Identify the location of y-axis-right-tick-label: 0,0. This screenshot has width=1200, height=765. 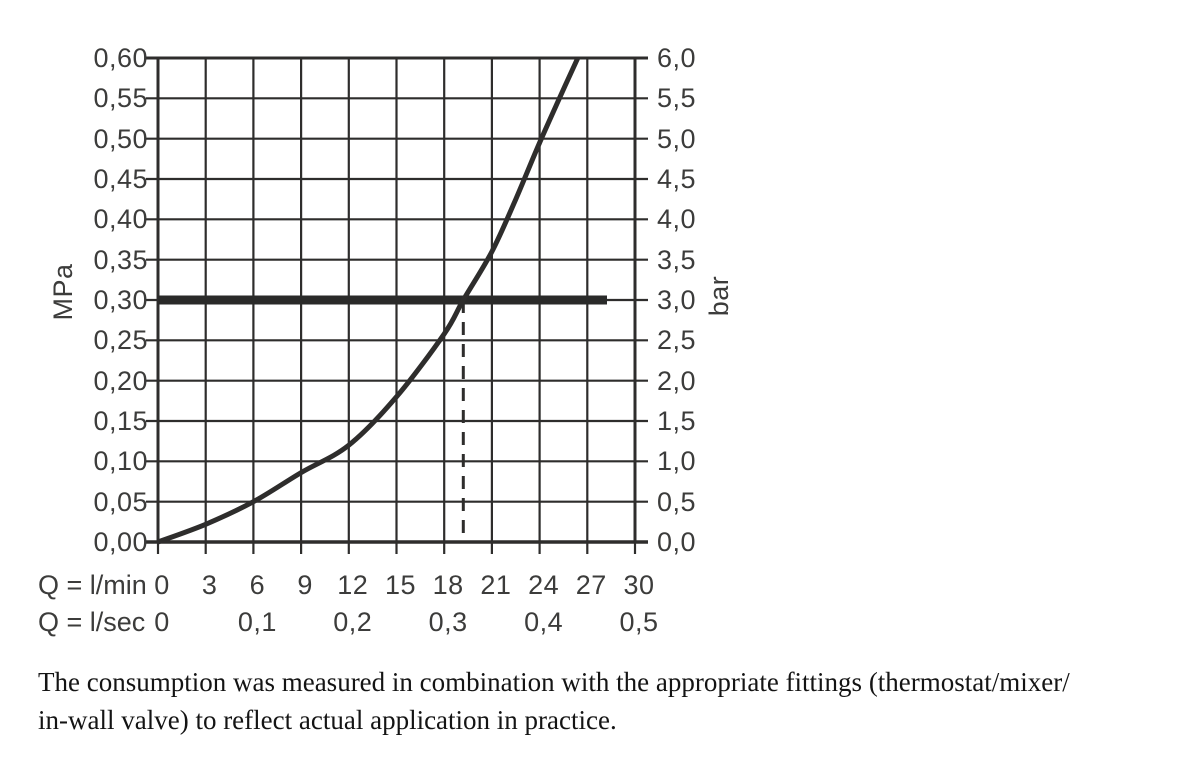
(677, 542).